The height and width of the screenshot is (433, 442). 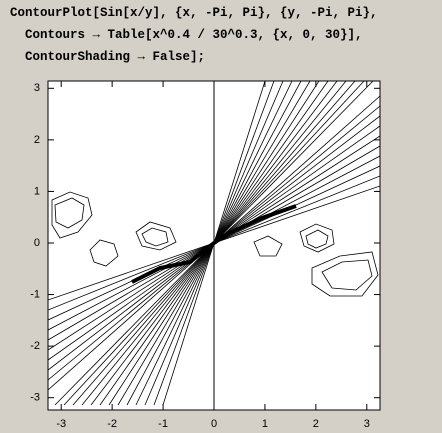 I want to click on code-line: ContourShading → False];, so click(x=108, y=57).